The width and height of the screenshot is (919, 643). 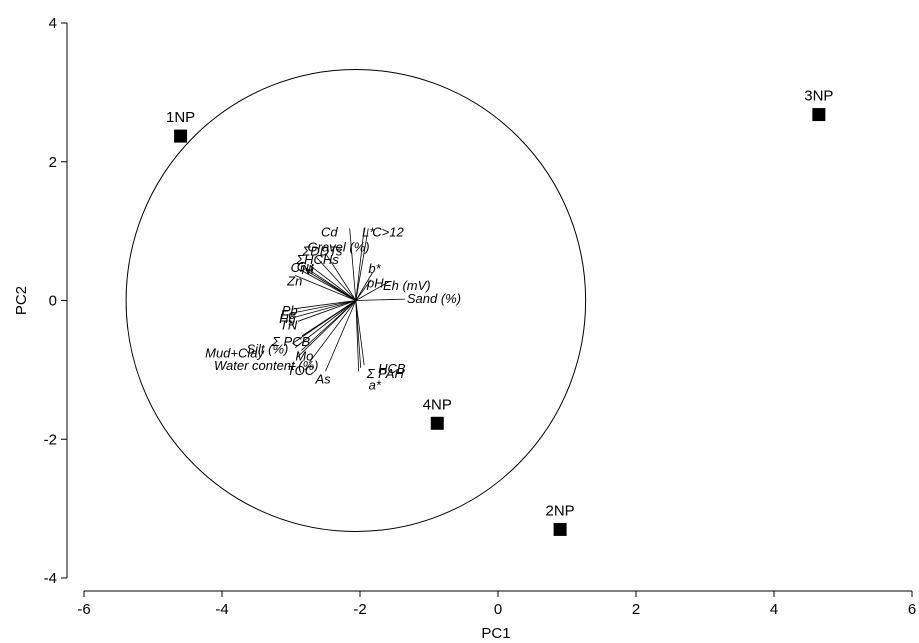 What do you see at coordinates (221, 609) in the screenshot?
I see `x-tick-label: -4` at bounding box center [221, 609].